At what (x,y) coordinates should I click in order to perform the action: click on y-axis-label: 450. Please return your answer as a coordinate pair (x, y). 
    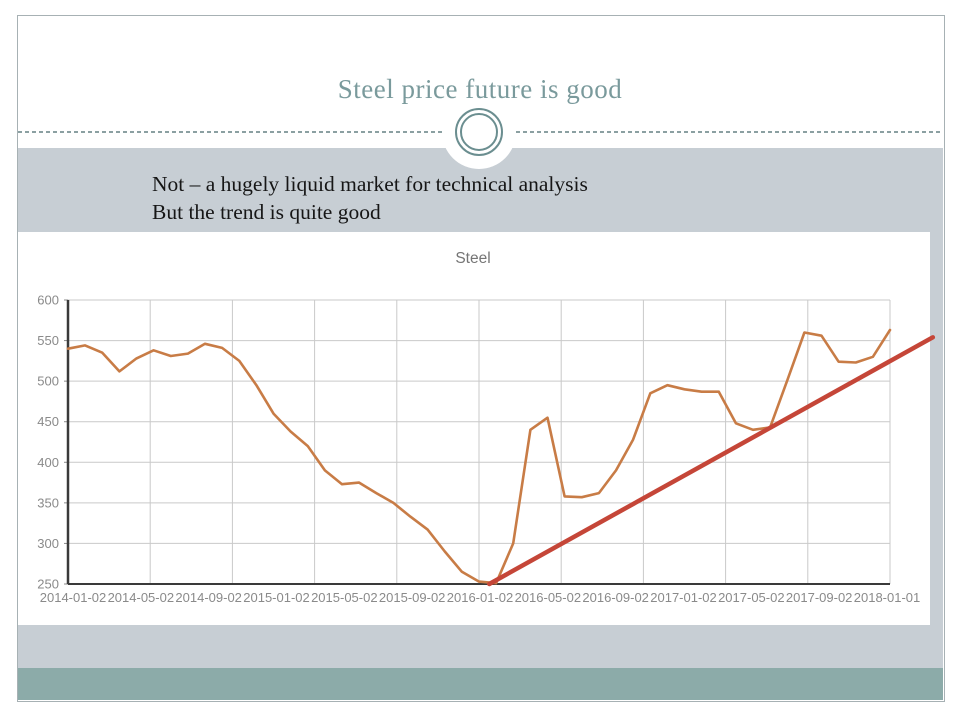
    Looking at the image, I should click on (48, 421).